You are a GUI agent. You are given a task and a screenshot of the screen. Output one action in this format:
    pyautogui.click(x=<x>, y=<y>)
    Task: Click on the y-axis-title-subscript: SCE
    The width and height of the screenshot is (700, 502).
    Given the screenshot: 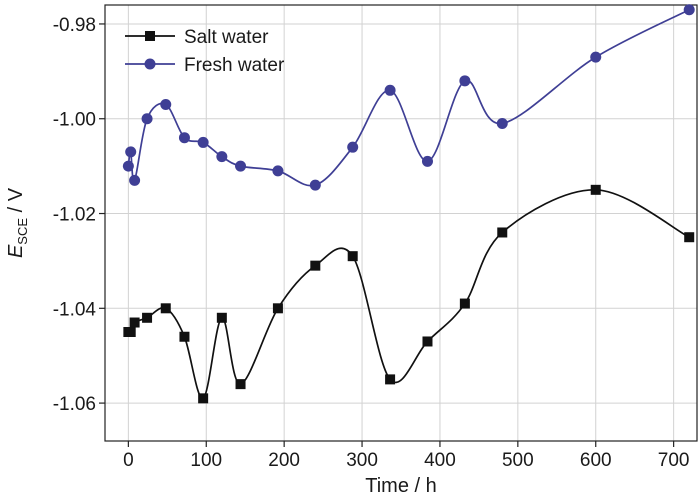 What is the action you would take?
    pyautogui.click(x=22, y=231)
    